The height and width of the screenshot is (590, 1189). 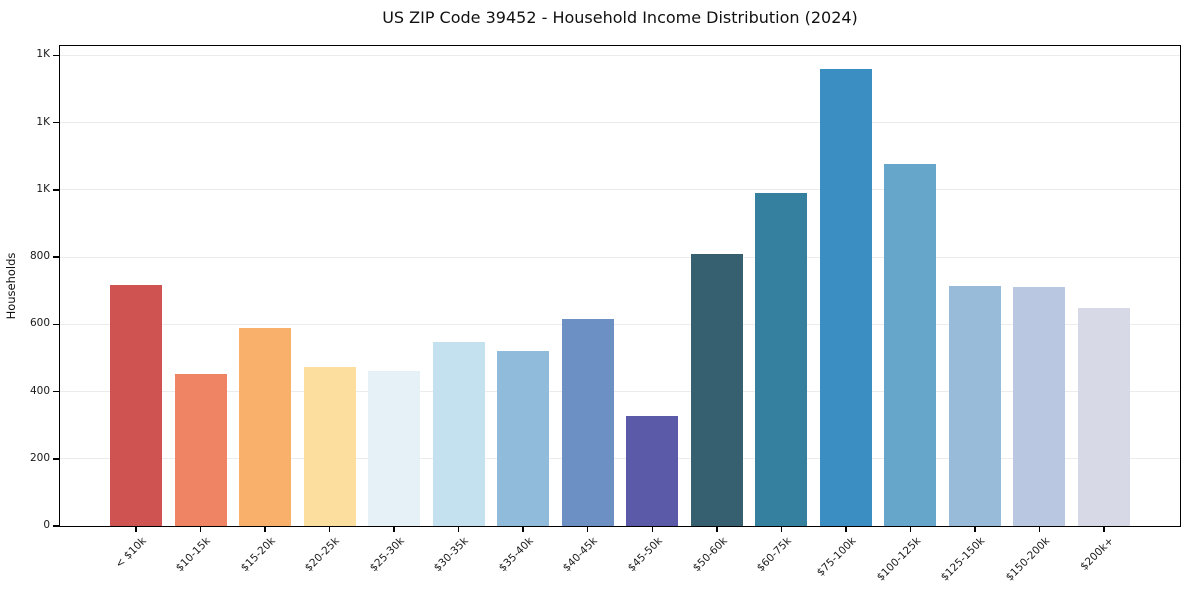 What do you see at coordinates (898, 559) in the screenshot?
I see `x-tick-label: $100-125k` at bounding box center [898, 559].